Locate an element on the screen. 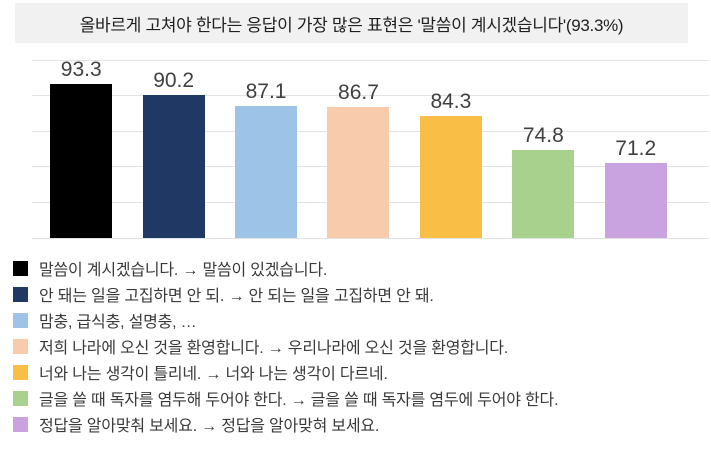  bar-group: 87.1 is located at coordinates (266, 136).